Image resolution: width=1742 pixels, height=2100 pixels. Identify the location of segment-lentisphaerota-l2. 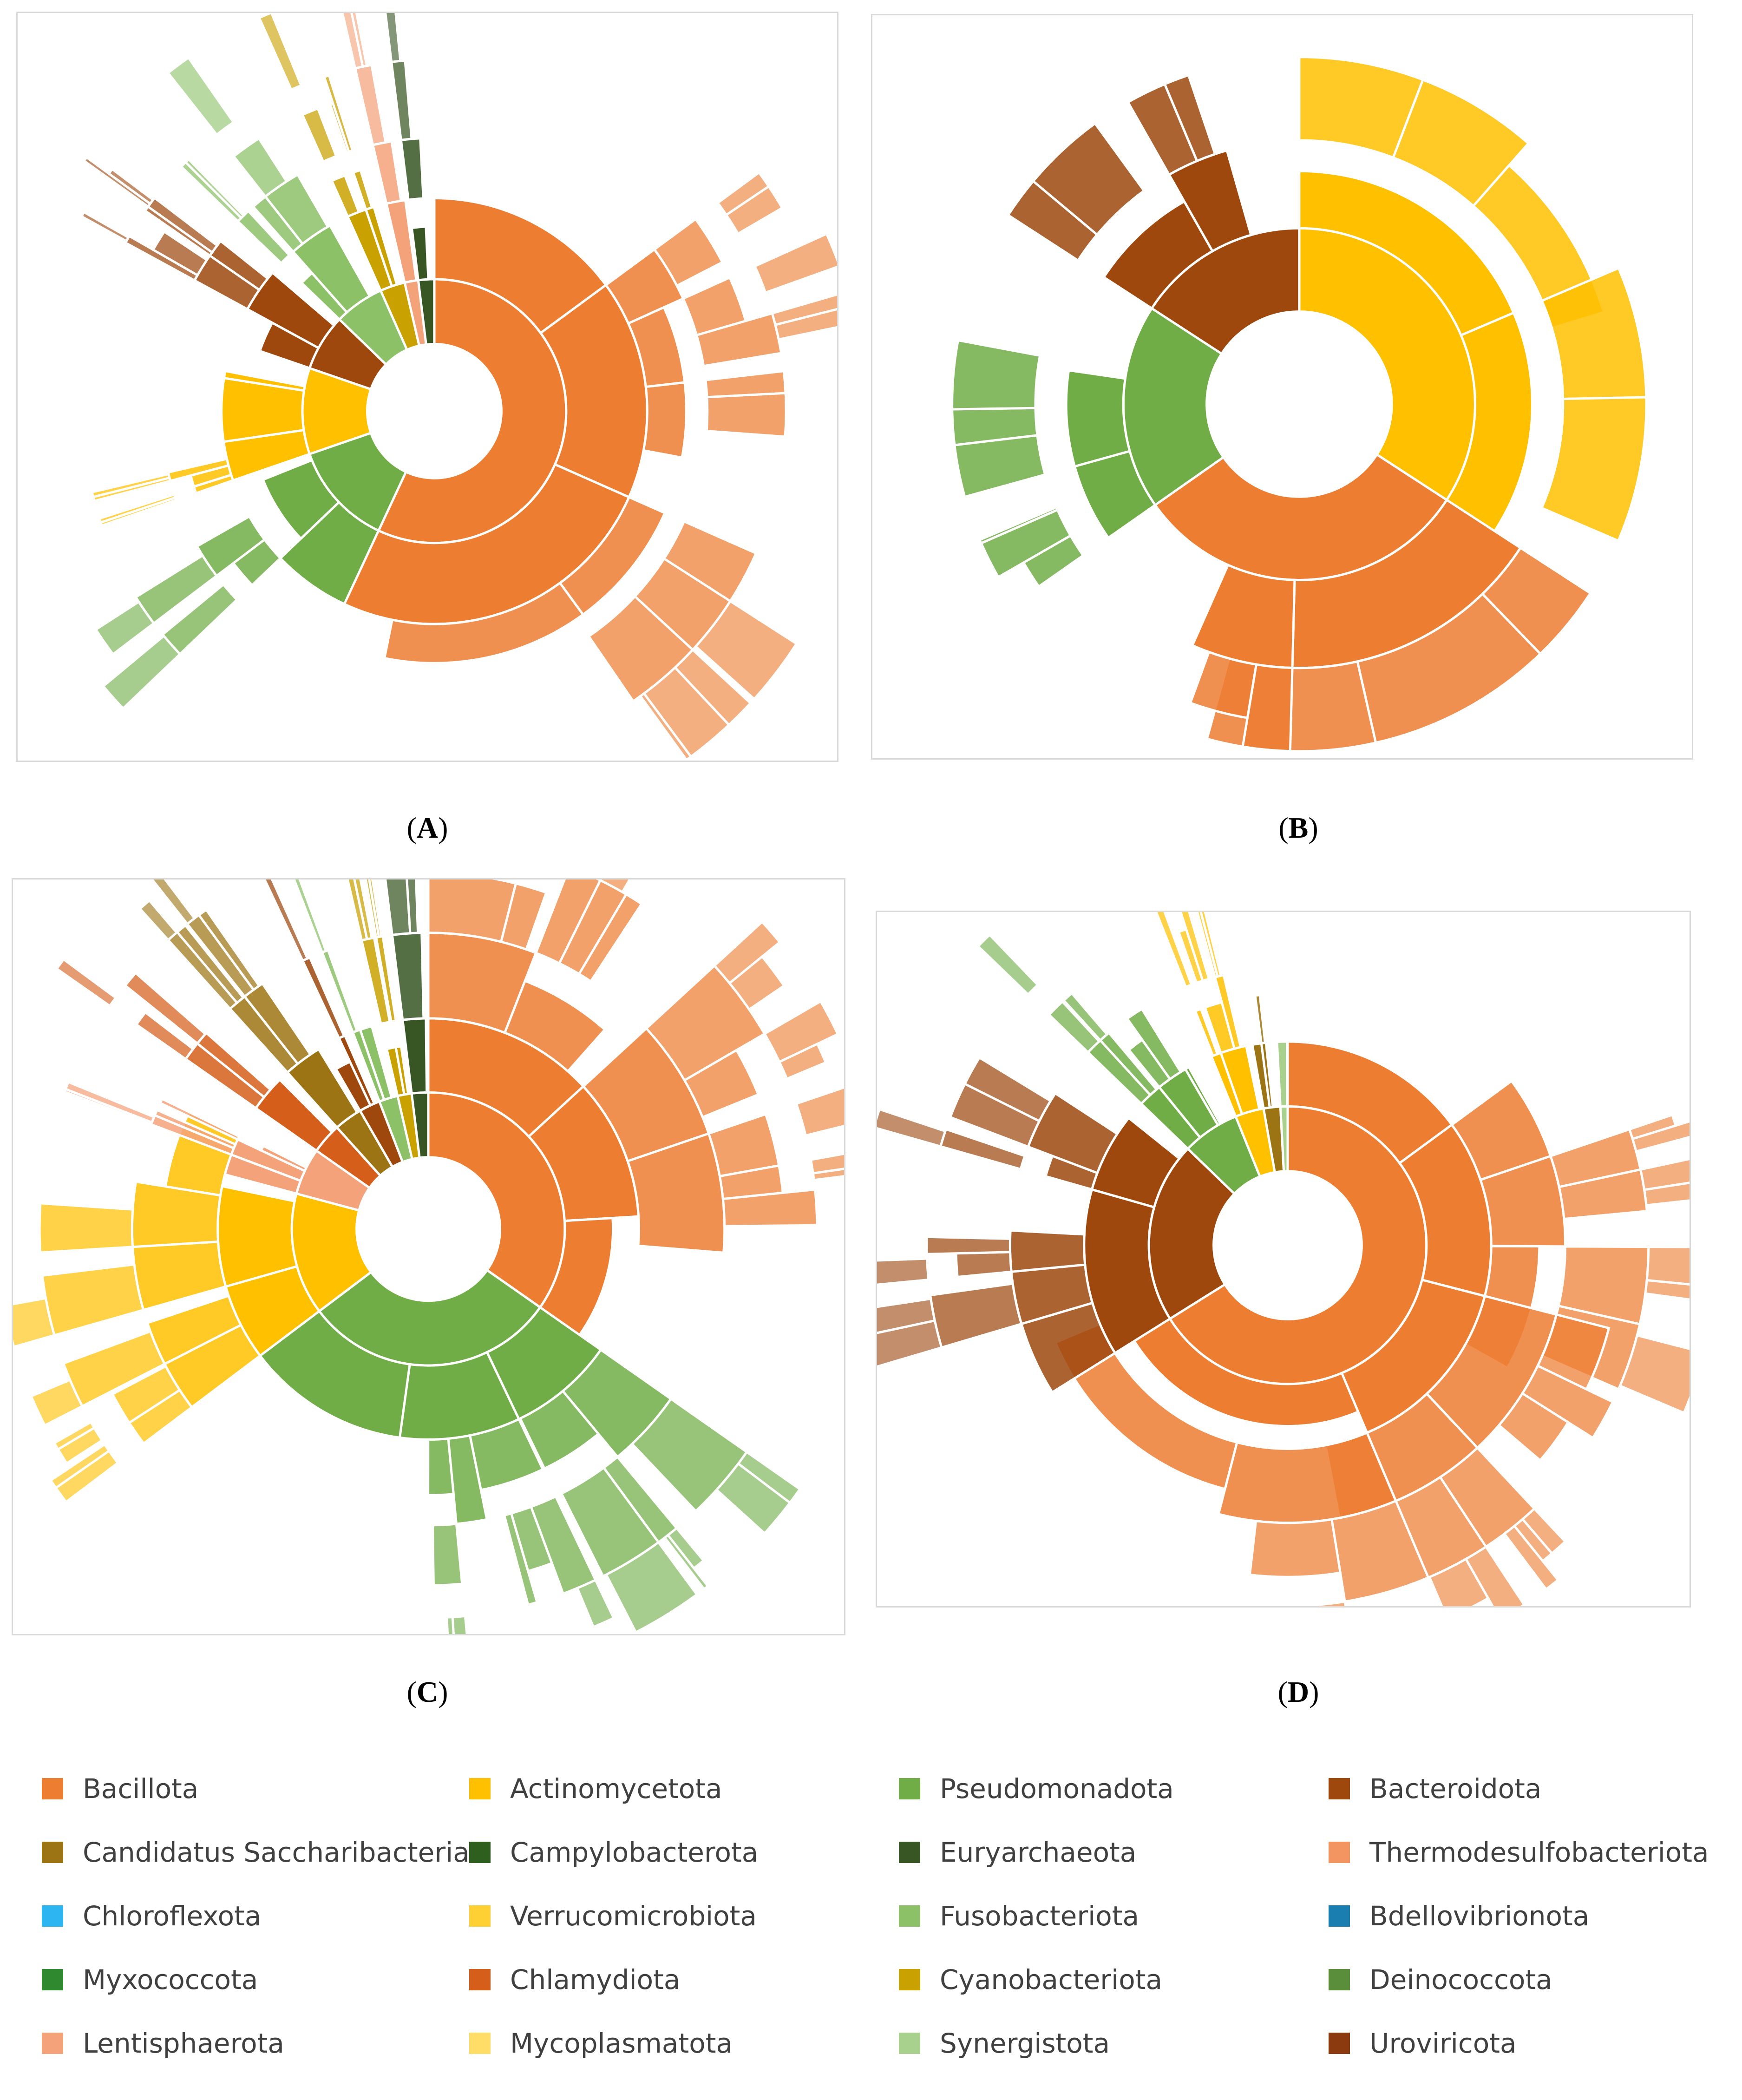
(199, 1119).